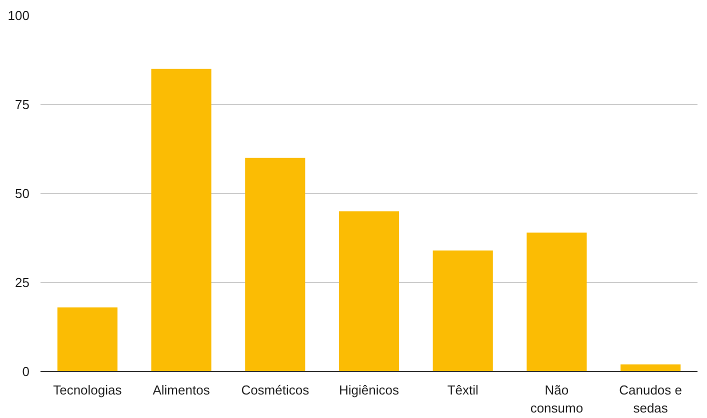 This screenshot has height=418, width=707. I want to click on y-tick-label: 75, so click(22, 104).